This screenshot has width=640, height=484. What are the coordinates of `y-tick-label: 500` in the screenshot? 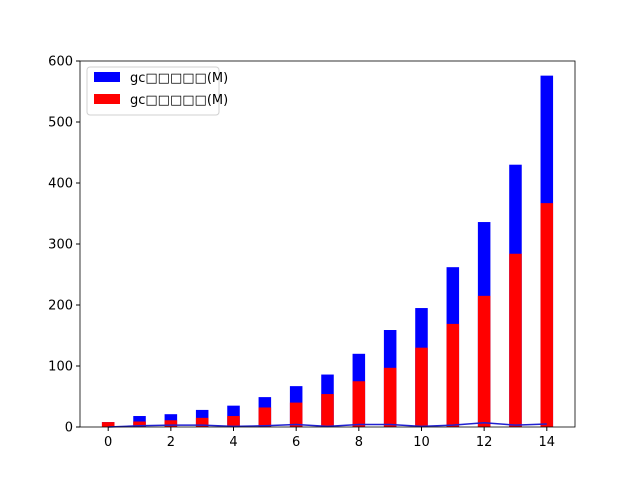 It's located at (60, 123).